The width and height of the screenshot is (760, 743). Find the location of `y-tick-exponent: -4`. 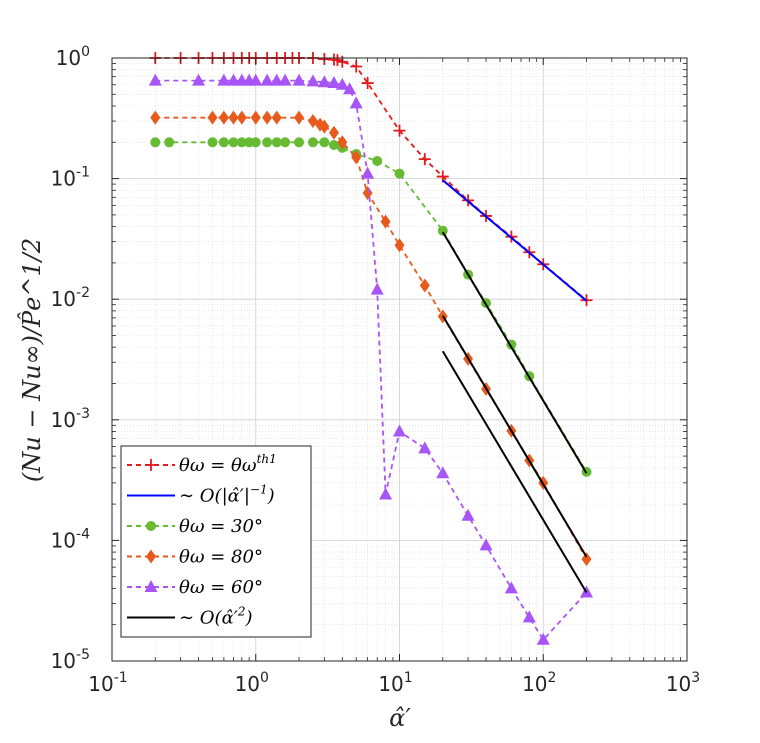

y-tick-exponent: -4 is located at coordinates (83, 534).